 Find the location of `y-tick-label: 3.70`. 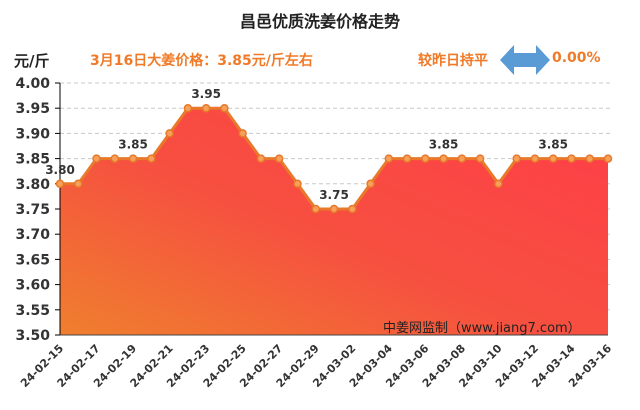

y-tick-label: 3.70 is located at coordinates (32, 235).